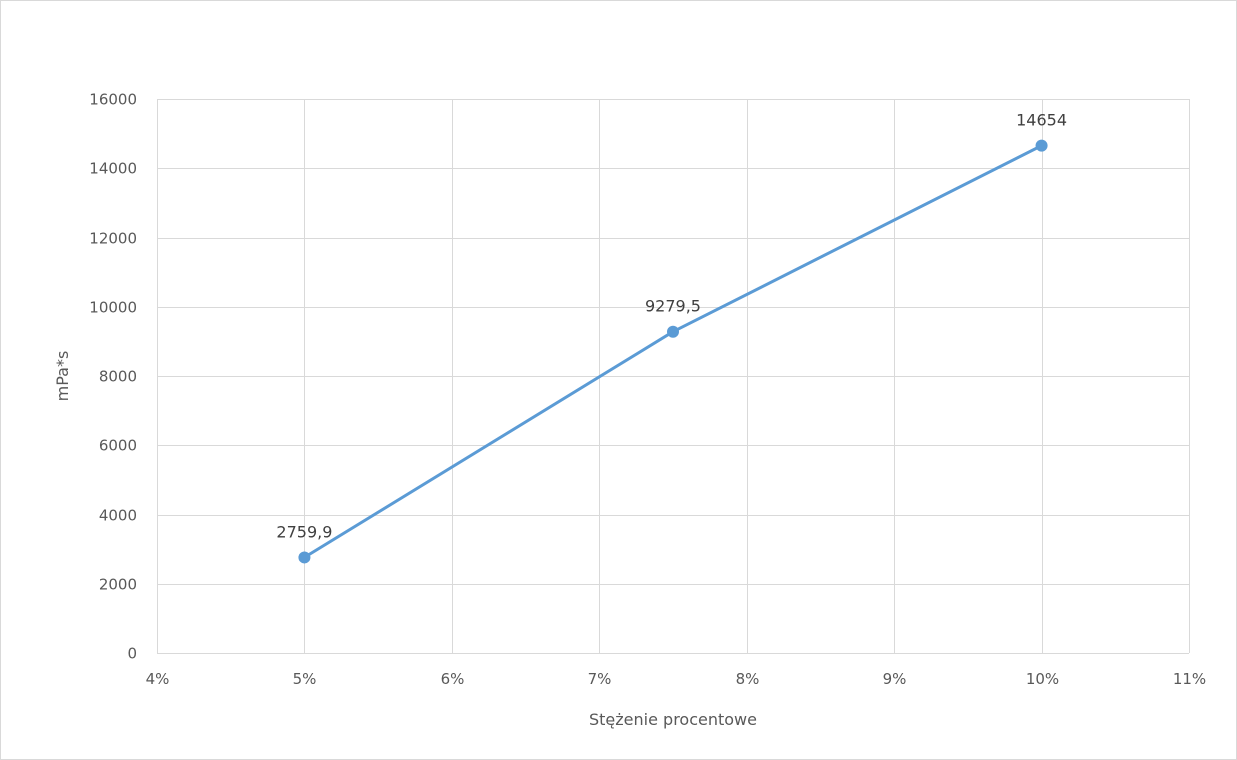  I want to click on y-tick-label: 14000, so click(113, 169).